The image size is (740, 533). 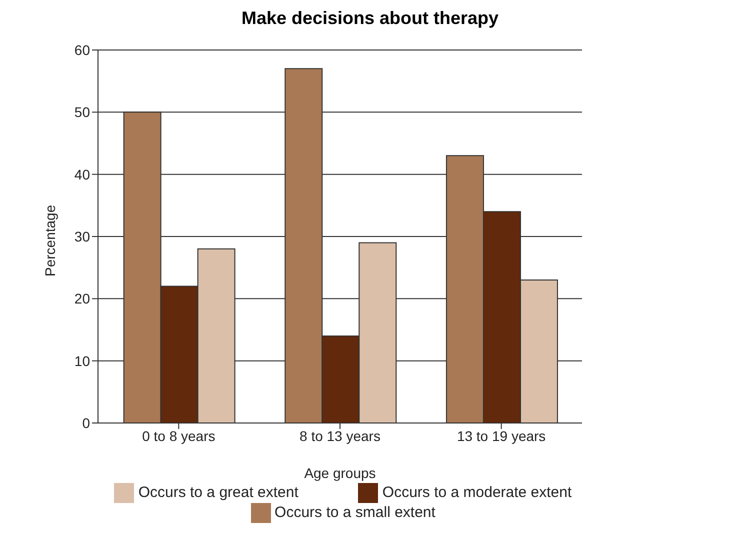 What do you see at coordinates (340, 436) in the screenshot?
I see `x-tick-label: 8 to 13 years` at bounding box center [340, 436].